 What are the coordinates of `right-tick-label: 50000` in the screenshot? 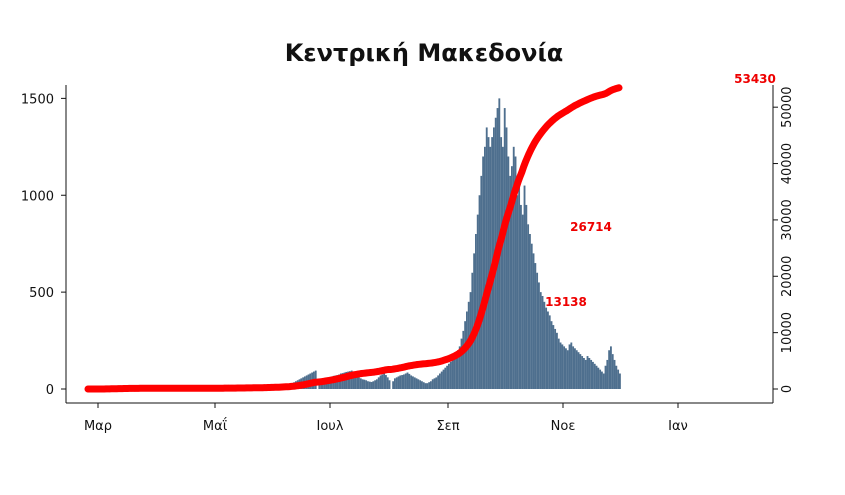 It's located at (787, 107).